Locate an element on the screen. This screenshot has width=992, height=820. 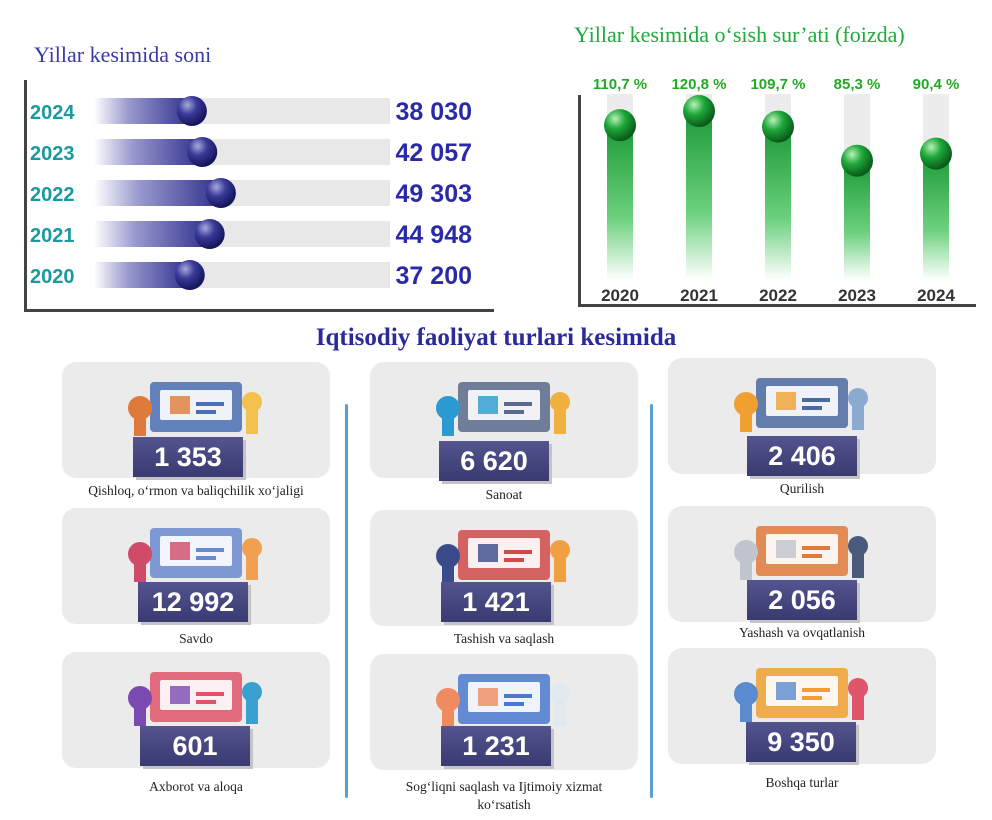
truck-icon is located at coordinates (503, 557).